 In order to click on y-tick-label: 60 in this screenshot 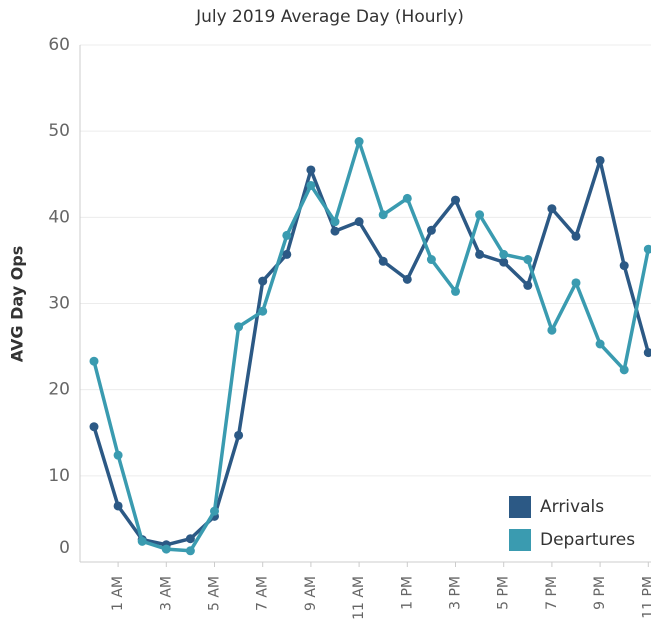, I will do `click(59, 45)`.